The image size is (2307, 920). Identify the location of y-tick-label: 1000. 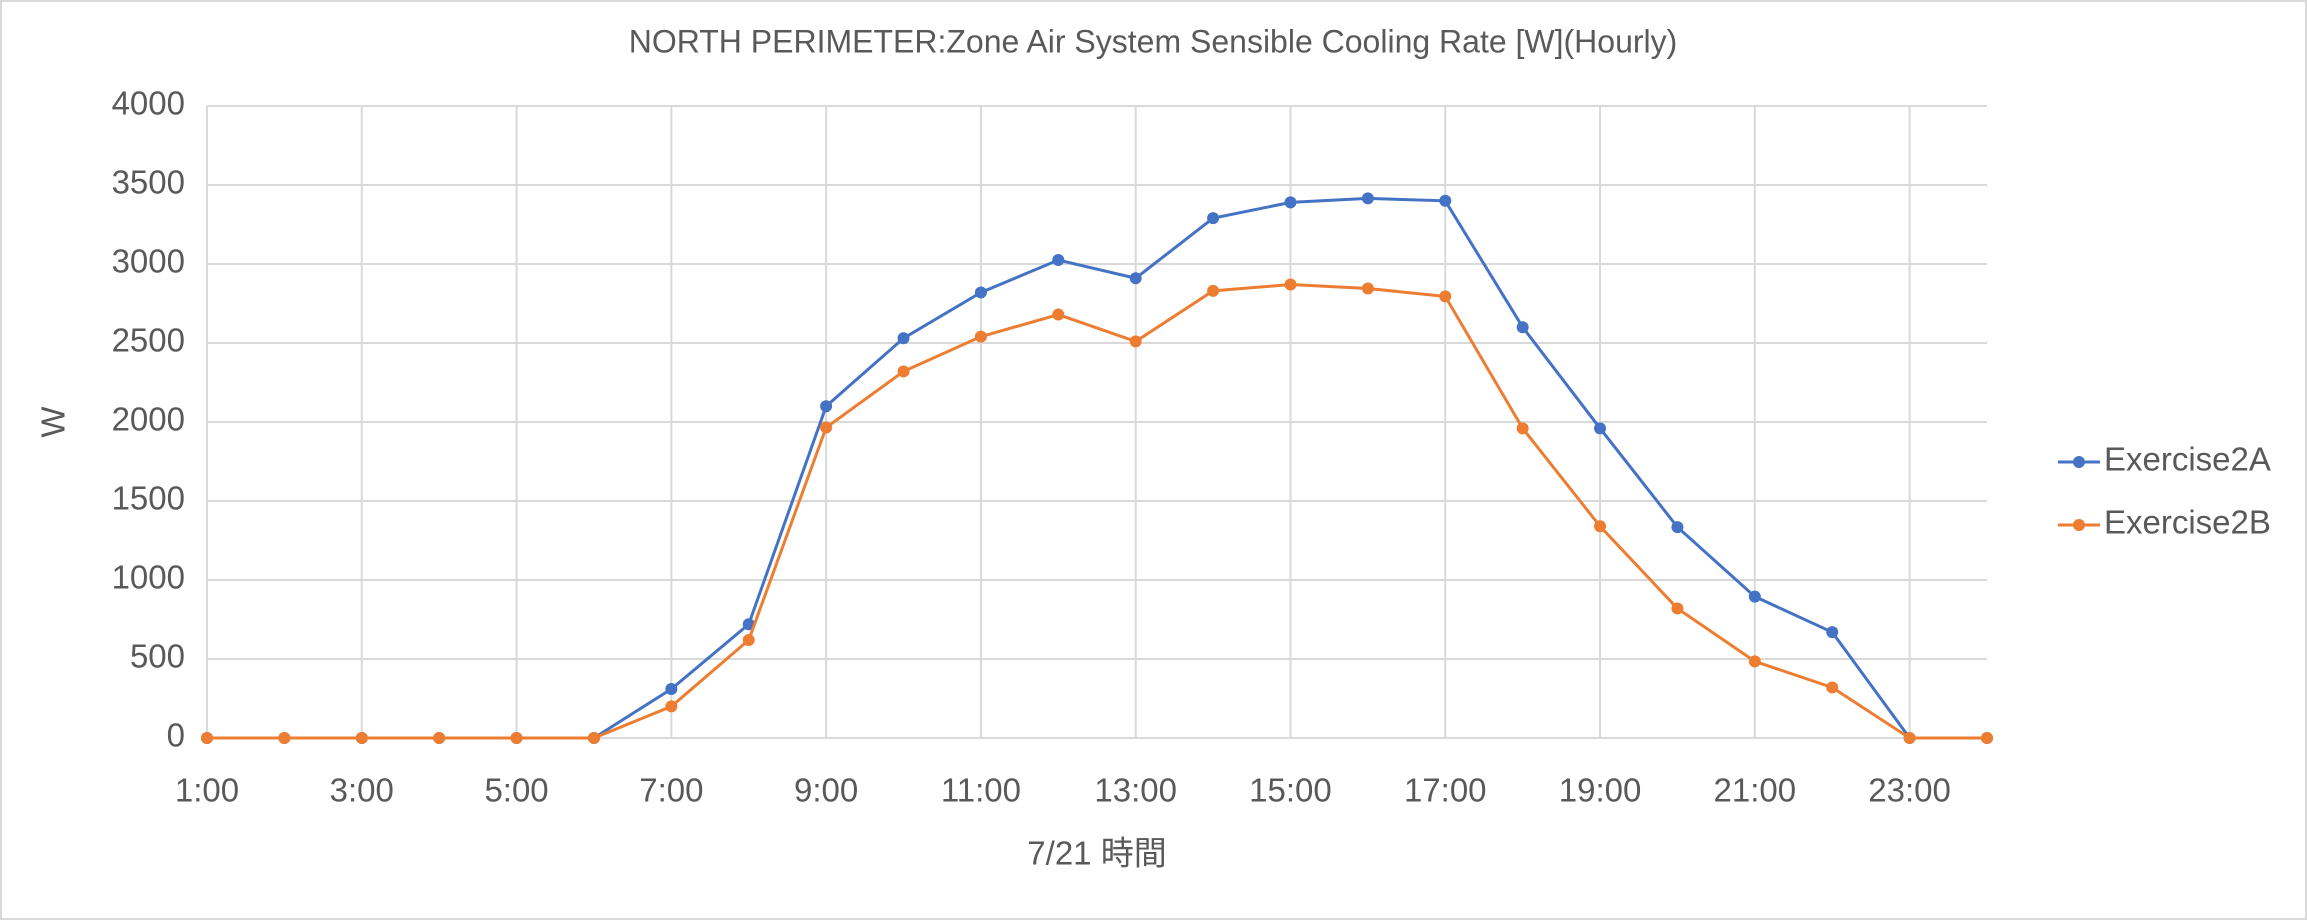
(148, 577).